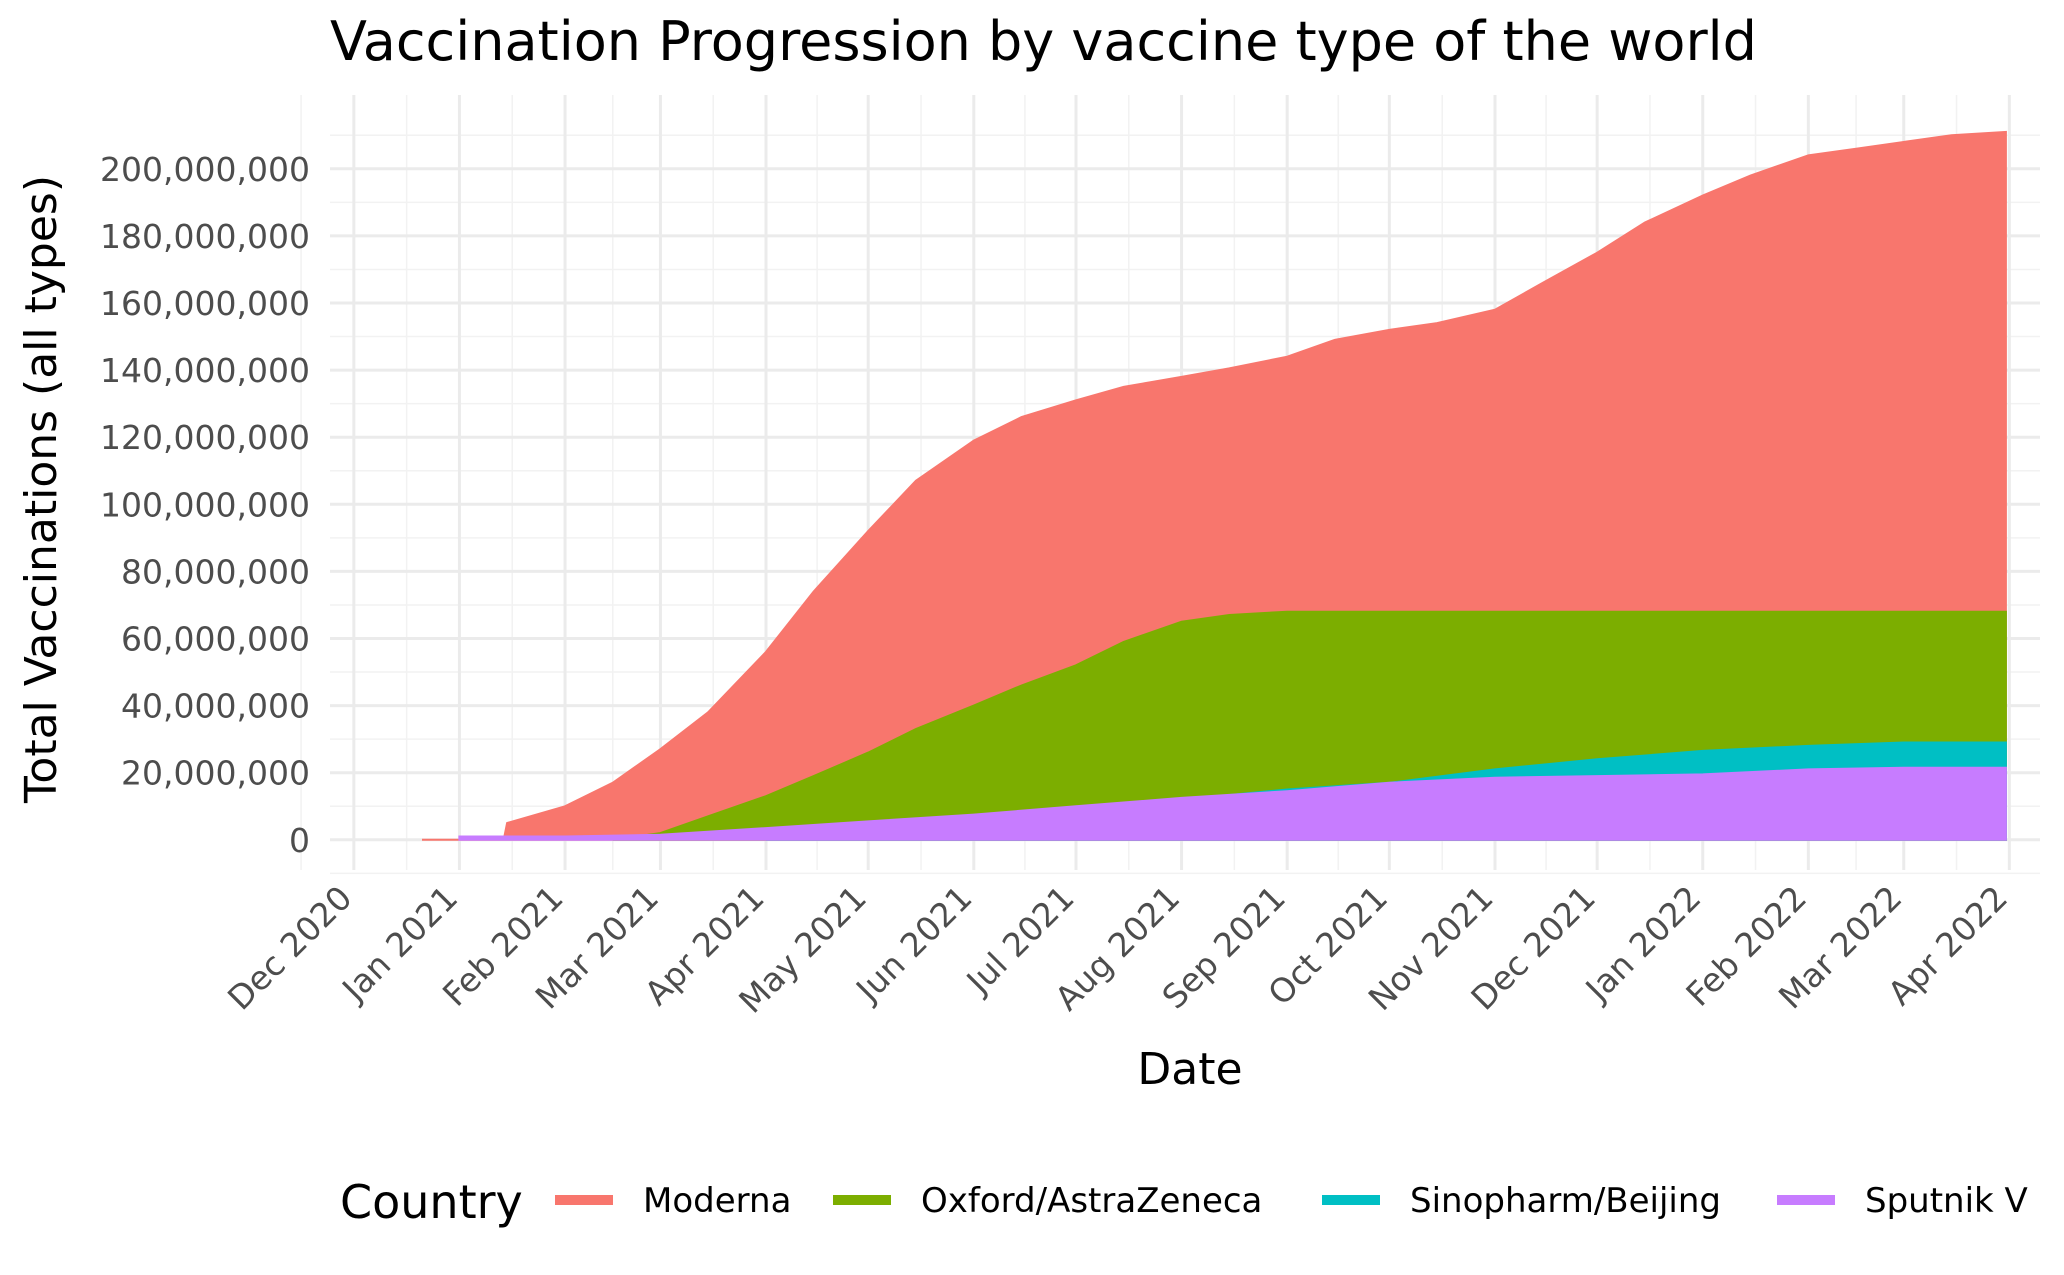  Describe the element at coordinates (913, 944) in the screenshot. I see `x-tick-label: Jun 2021` at that location.